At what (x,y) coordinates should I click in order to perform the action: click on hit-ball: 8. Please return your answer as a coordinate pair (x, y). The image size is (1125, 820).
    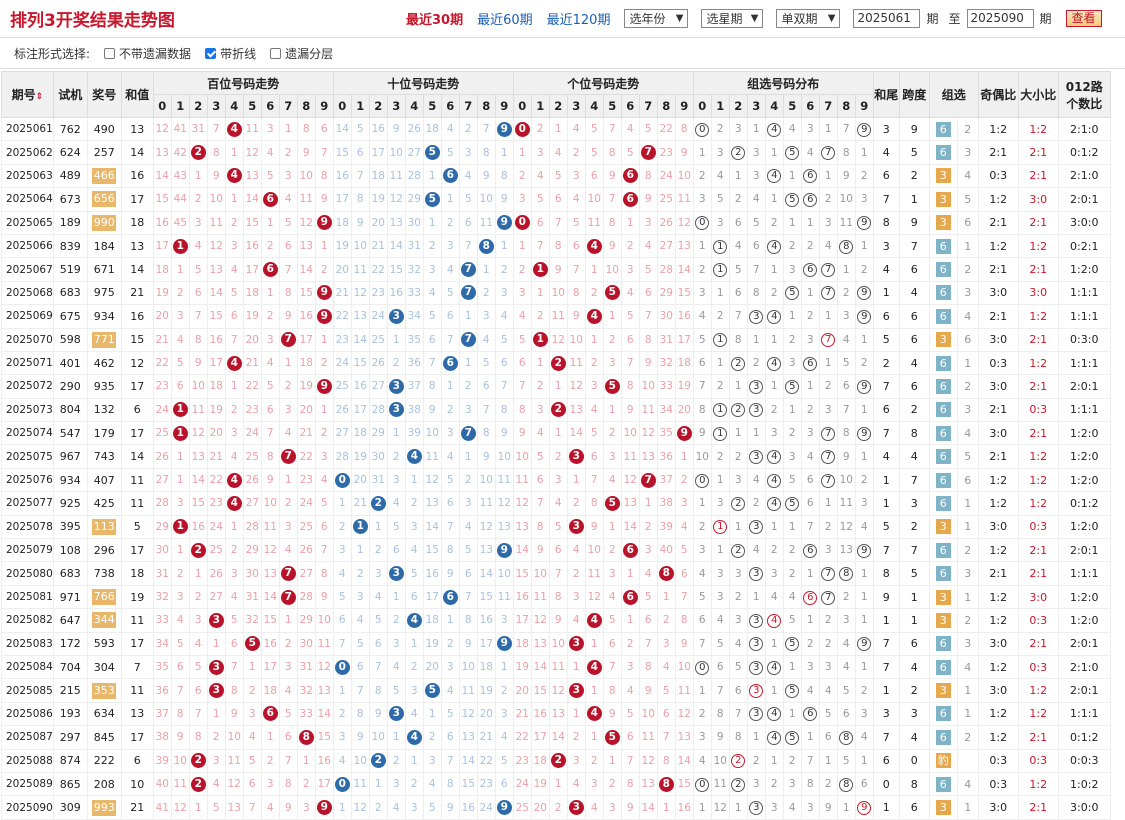
    Looking at the image, I should click on (666, 784).